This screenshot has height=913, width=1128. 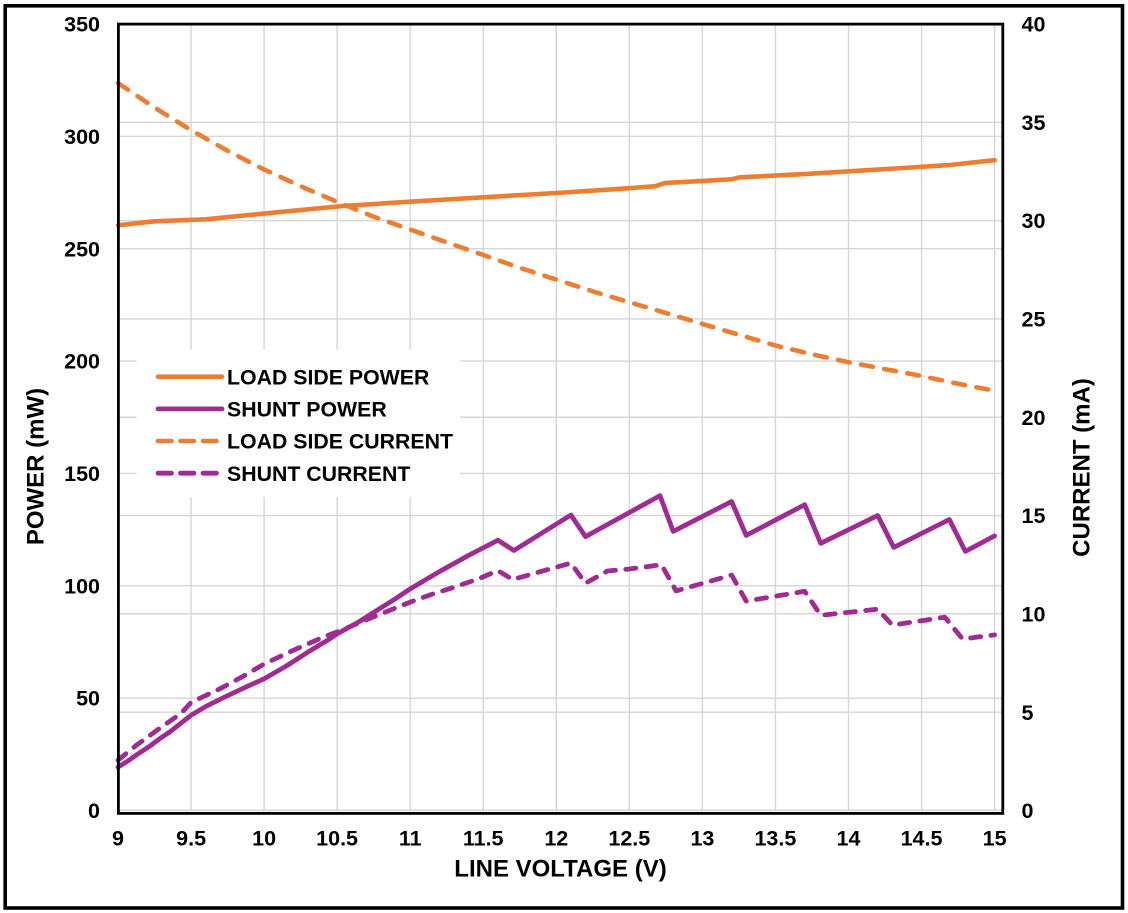 What do you see at coordinates (556, 838) in the screenshot?
I see `svg-text: 12` at bounding box center [556, 838].